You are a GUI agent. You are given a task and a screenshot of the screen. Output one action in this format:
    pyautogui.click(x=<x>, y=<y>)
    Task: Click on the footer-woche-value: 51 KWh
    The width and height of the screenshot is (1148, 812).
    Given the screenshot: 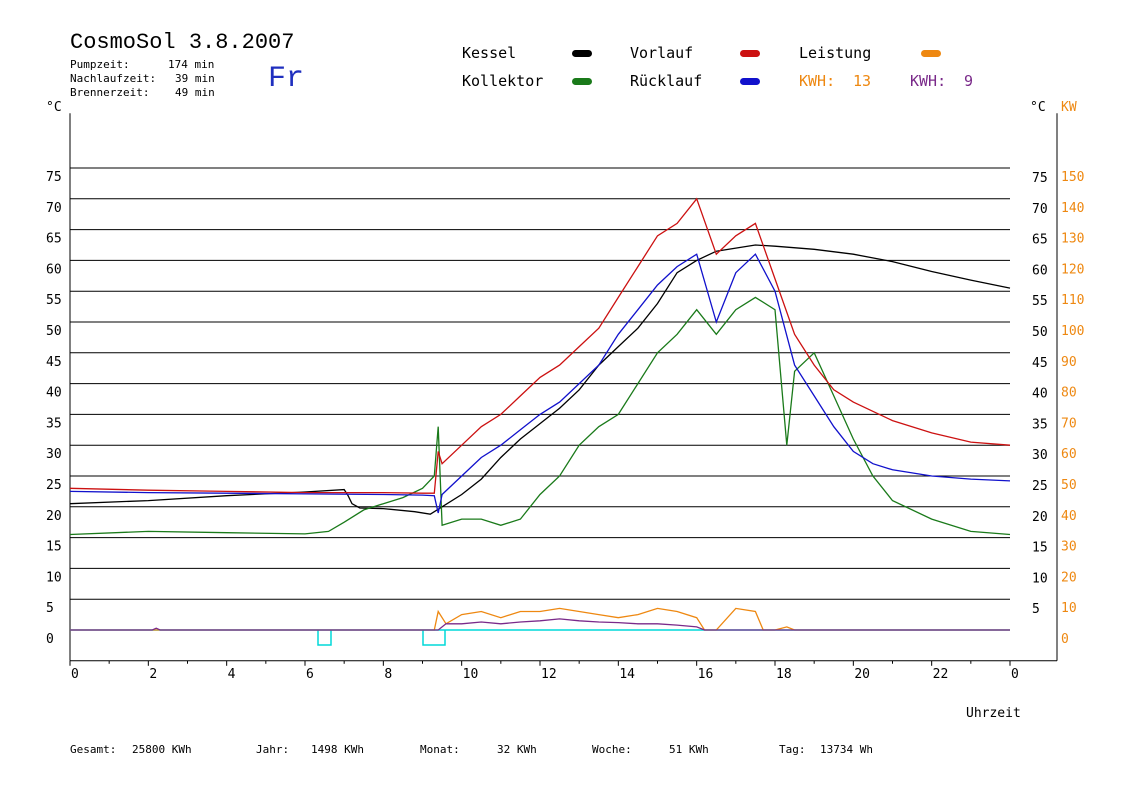 What is the action you would take?
    pyautogui.click(x=689, y=749)
    